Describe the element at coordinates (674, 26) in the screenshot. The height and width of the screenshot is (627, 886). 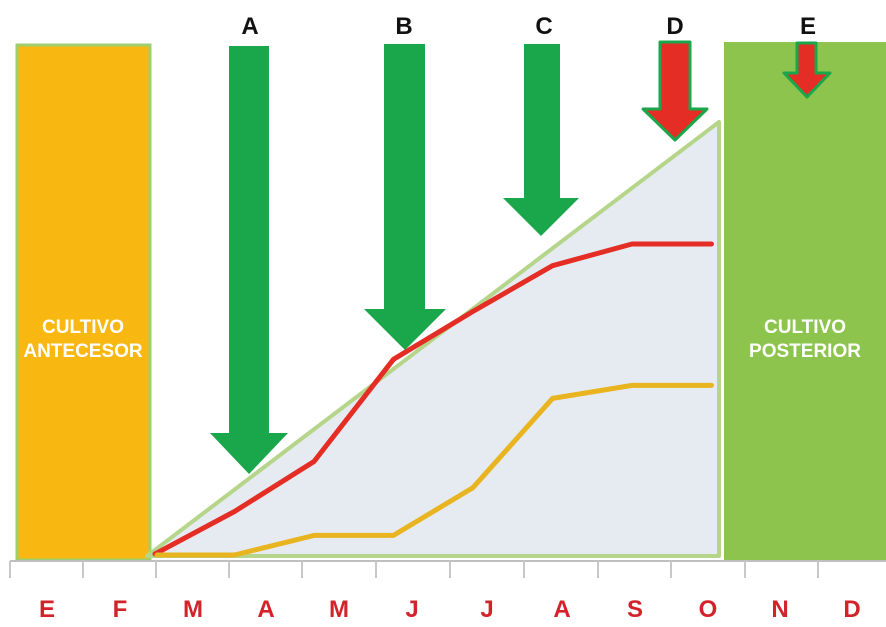
I see `arrow-label-d: D` at that location.